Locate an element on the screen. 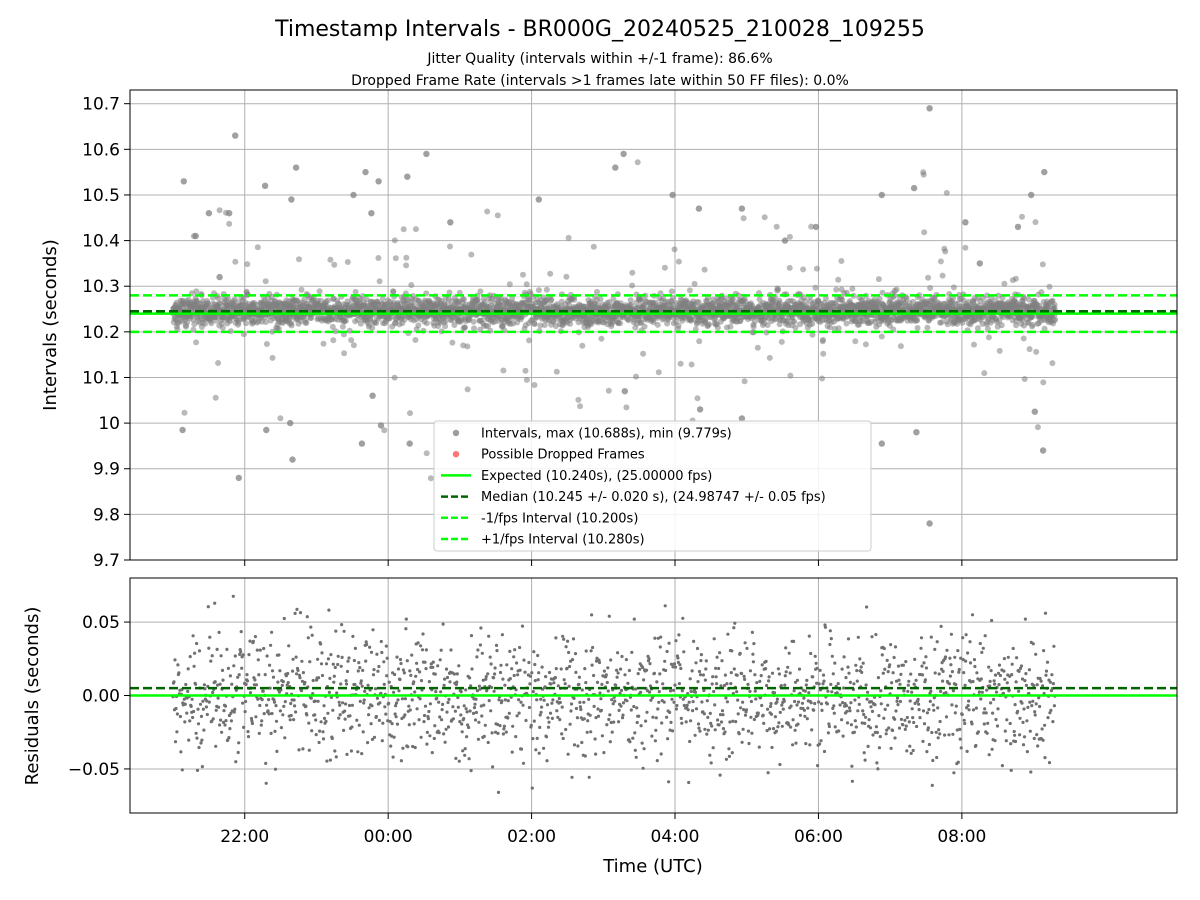 This screenshot has height=900, width=1200. intervals-y-tick-label: 10.3 is located at coordinates (101, 287).